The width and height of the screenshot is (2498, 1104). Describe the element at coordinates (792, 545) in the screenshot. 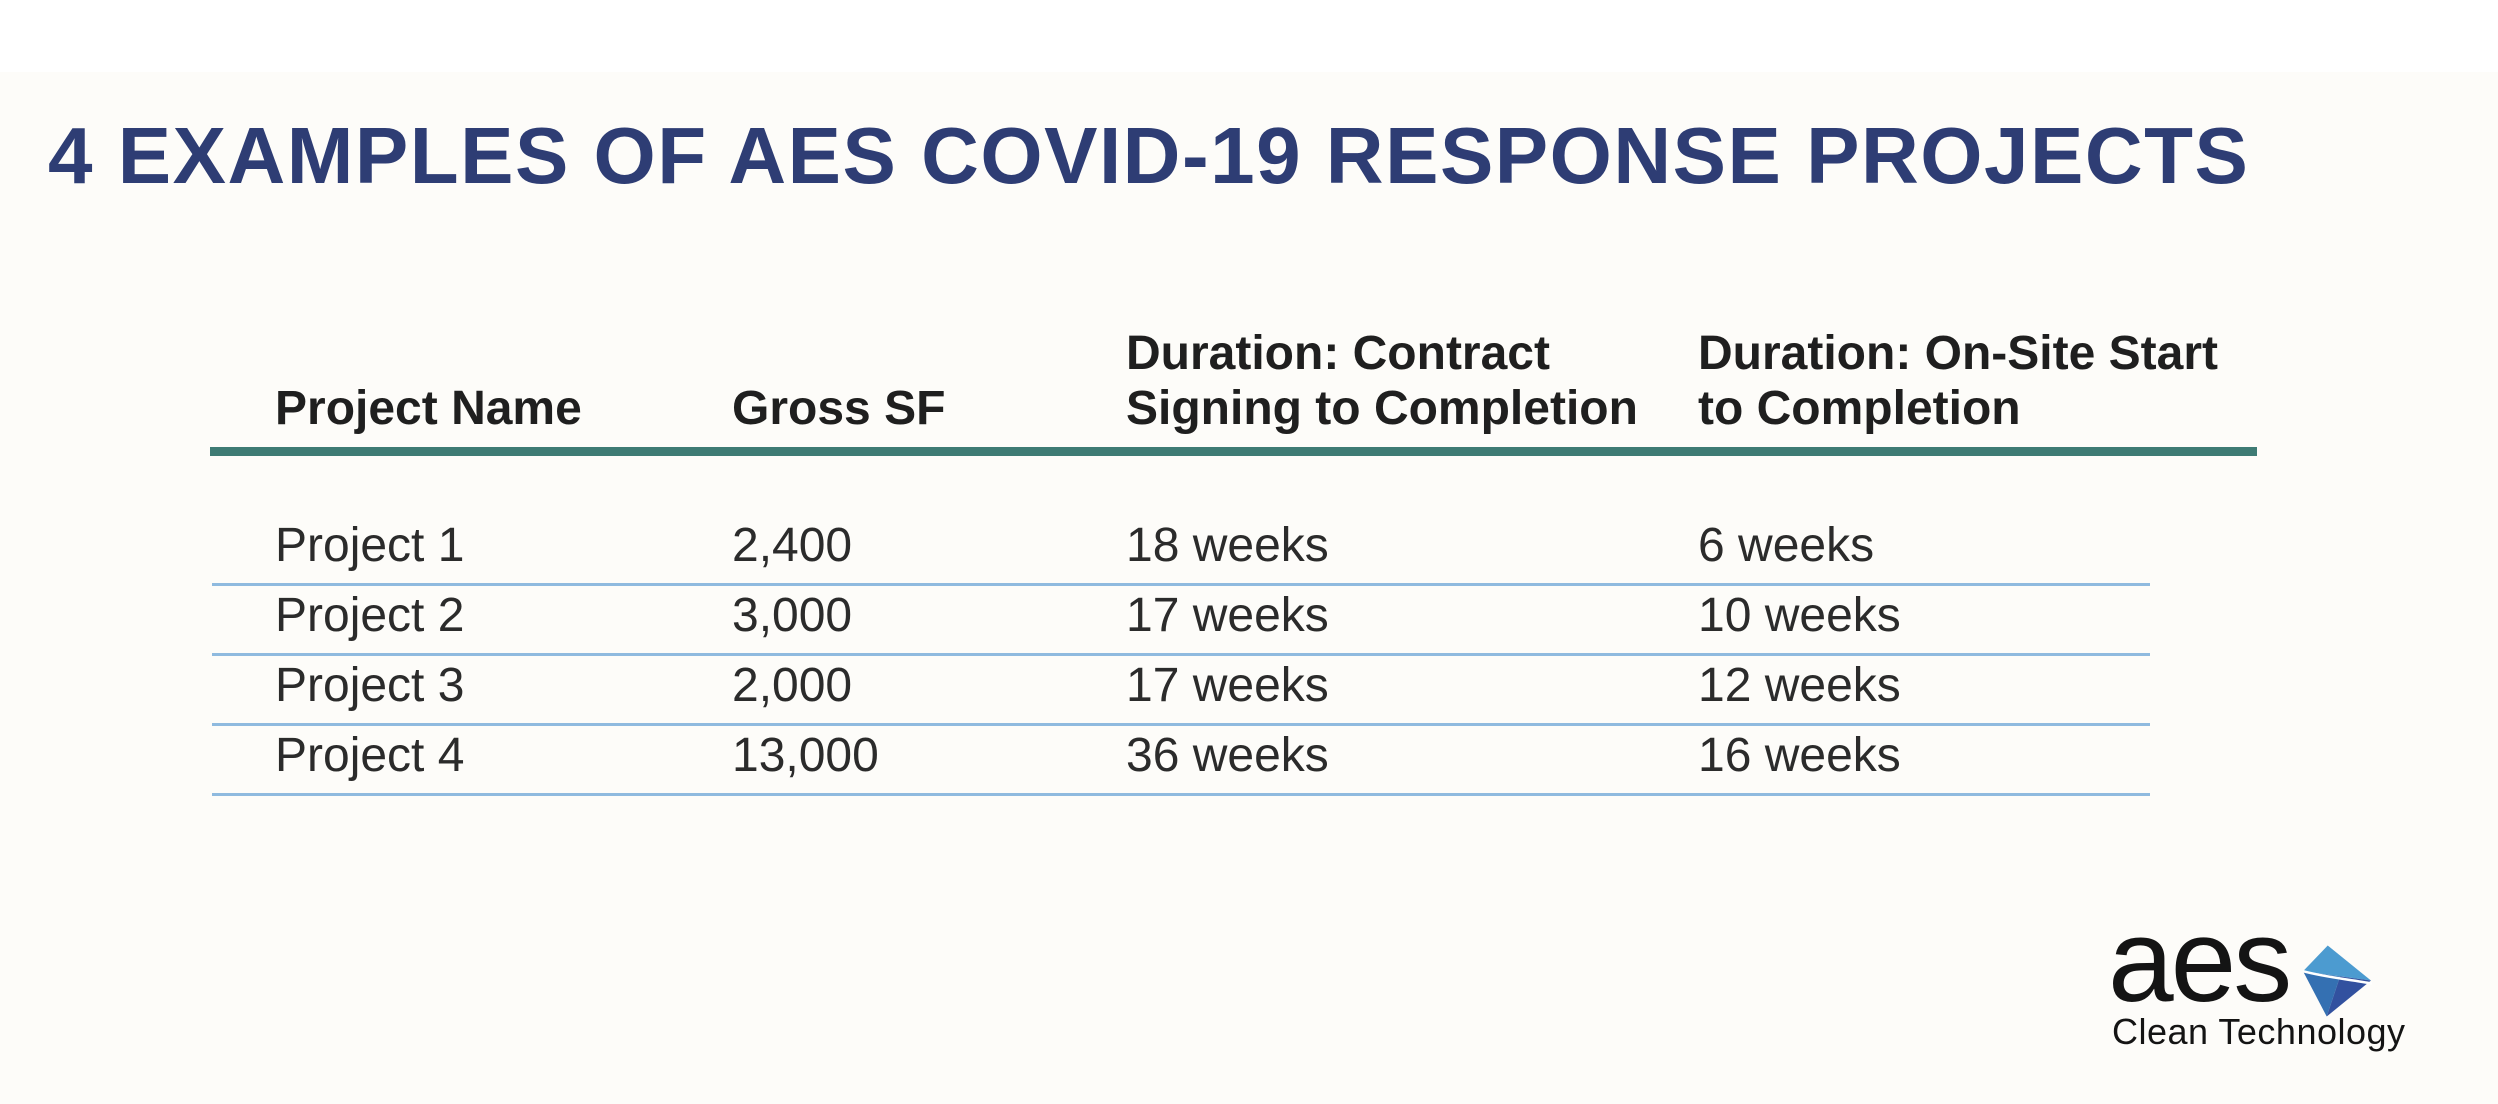

I see `cell-gross-sf: 2,400` at that location.